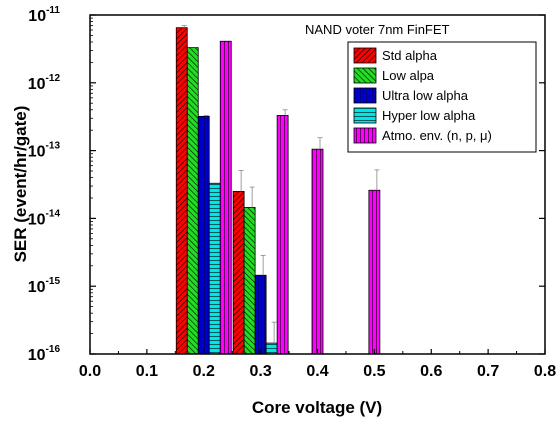 This screenshot has height=421, width=558. What do you see at coordinates (545, 371) in the screenshot?
I see `x-tick-label: 0.8` at bounding box center [545, 371].